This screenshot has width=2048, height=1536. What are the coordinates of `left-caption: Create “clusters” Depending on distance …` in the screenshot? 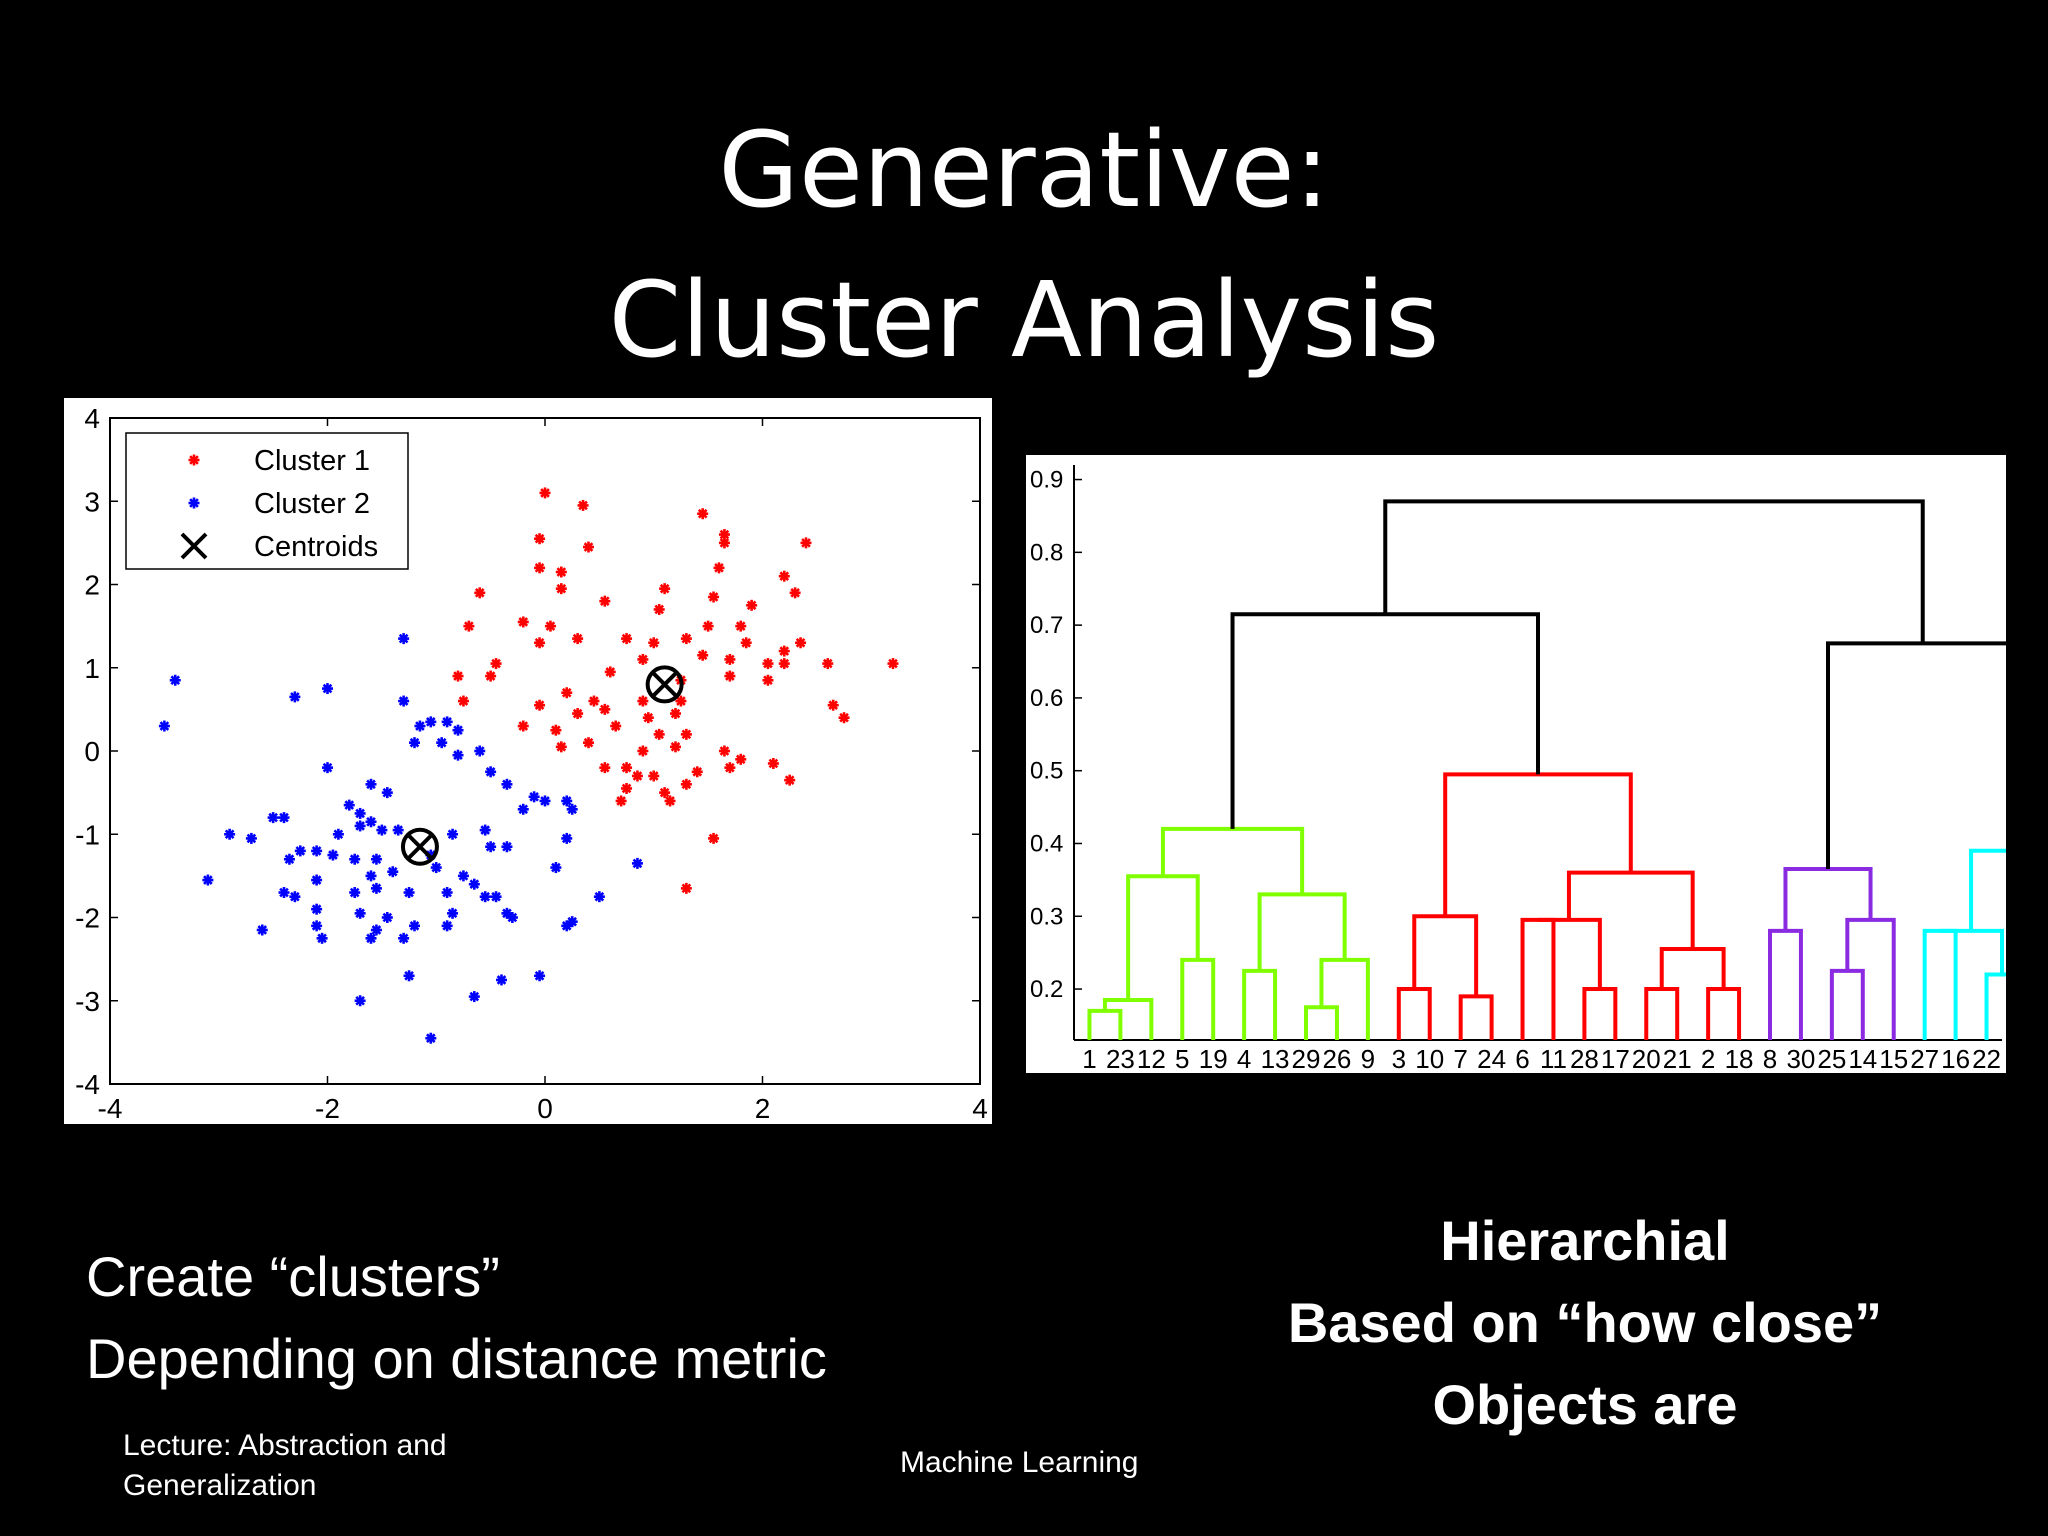 It's located at (456, 1318).